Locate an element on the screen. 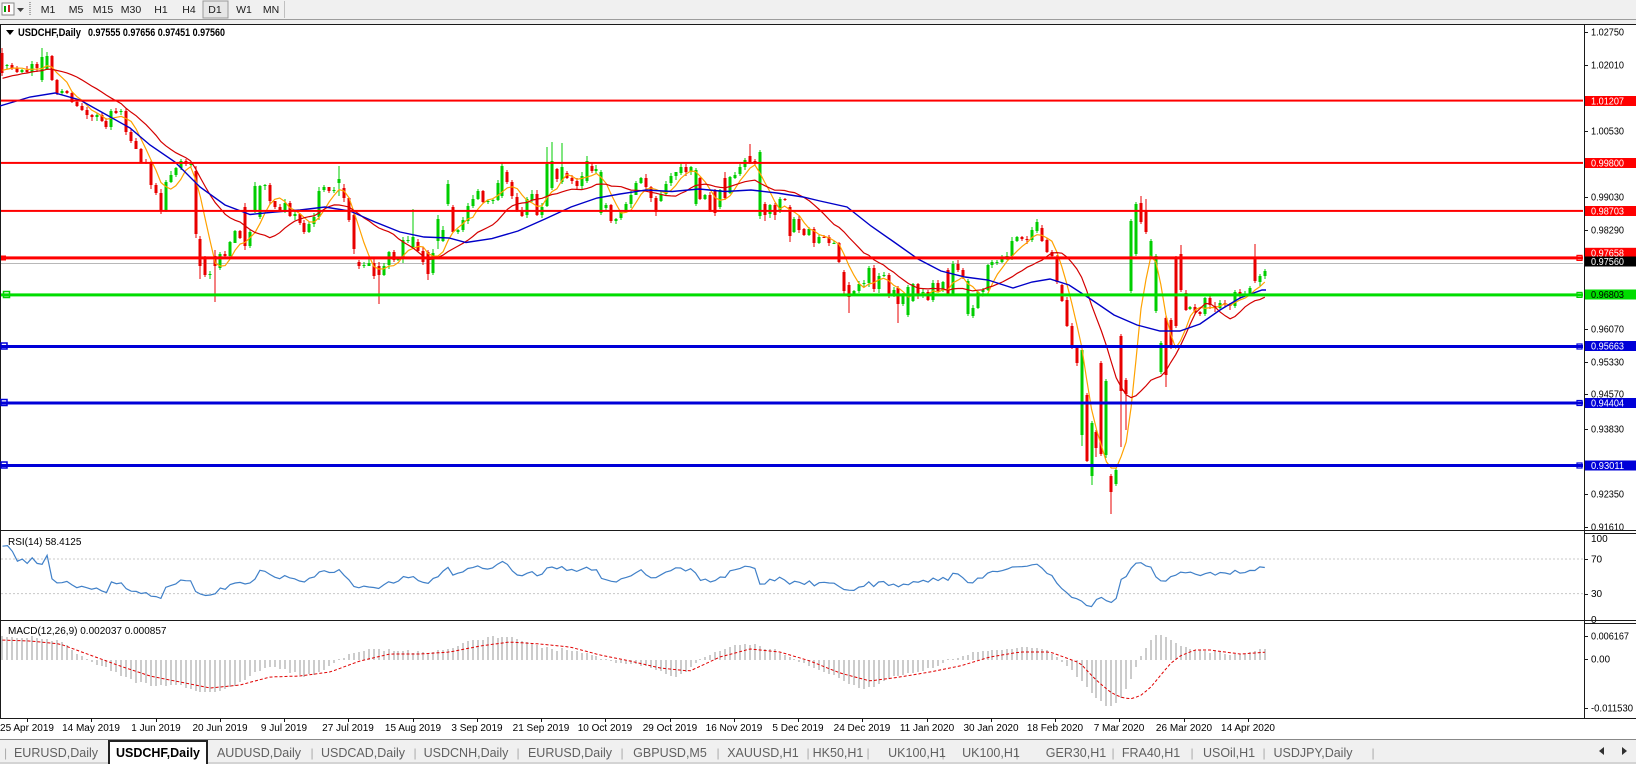  svg-text: 0.95330 is located at coordinates (1607, 363).